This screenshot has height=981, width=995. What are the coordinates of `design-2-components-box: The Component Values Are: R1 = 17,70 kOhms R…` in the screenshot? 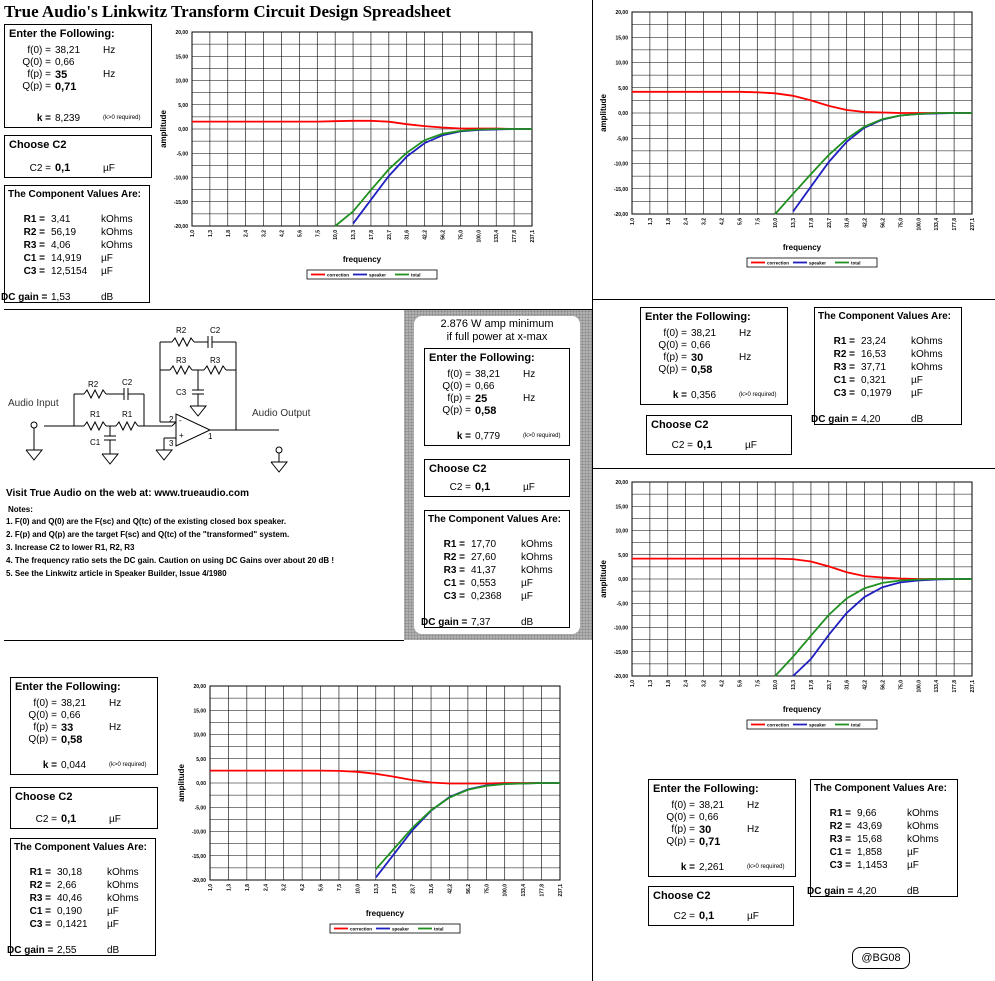 It's located at (495, 569).